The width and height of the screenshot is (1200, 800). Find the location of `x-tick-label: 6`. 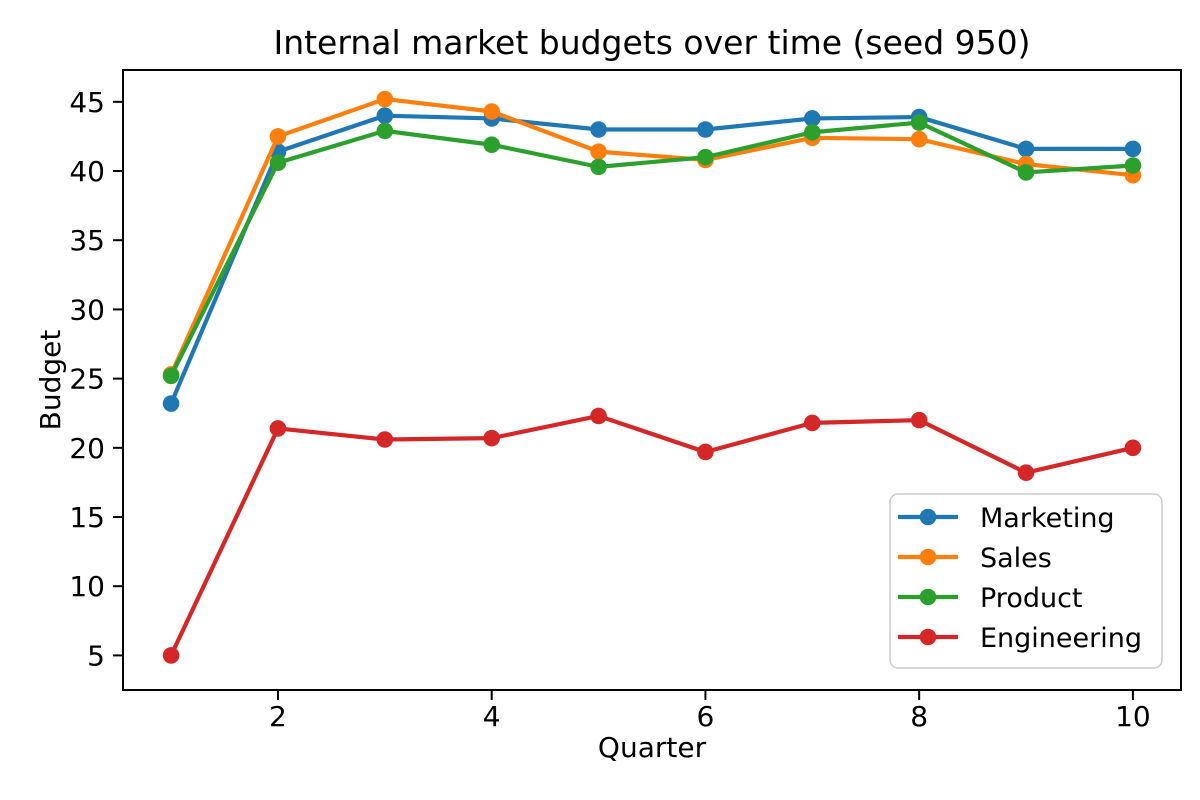

x-tick-label: 6 is located at coordinates (706, 716).